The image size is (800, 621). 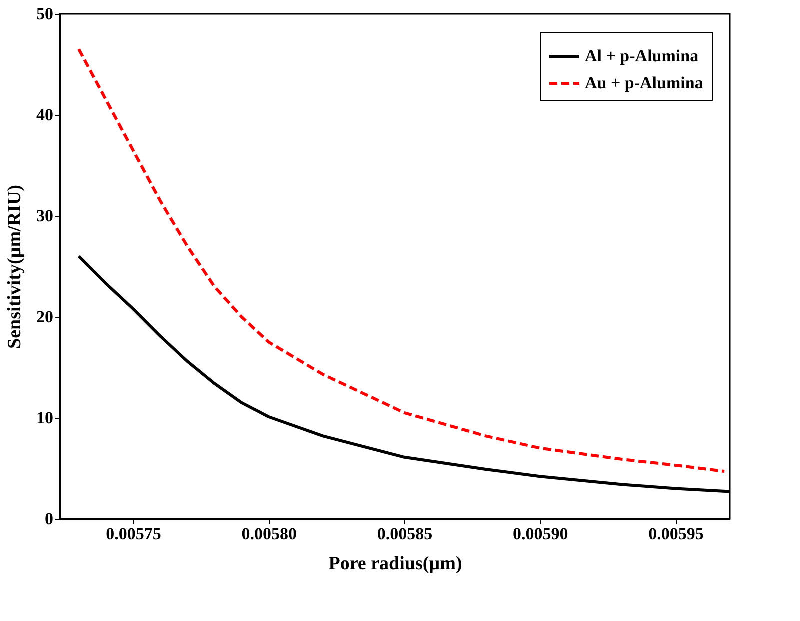 I want to click on x-axis-title: Pore radius(µm), so click(x=395, y=564).